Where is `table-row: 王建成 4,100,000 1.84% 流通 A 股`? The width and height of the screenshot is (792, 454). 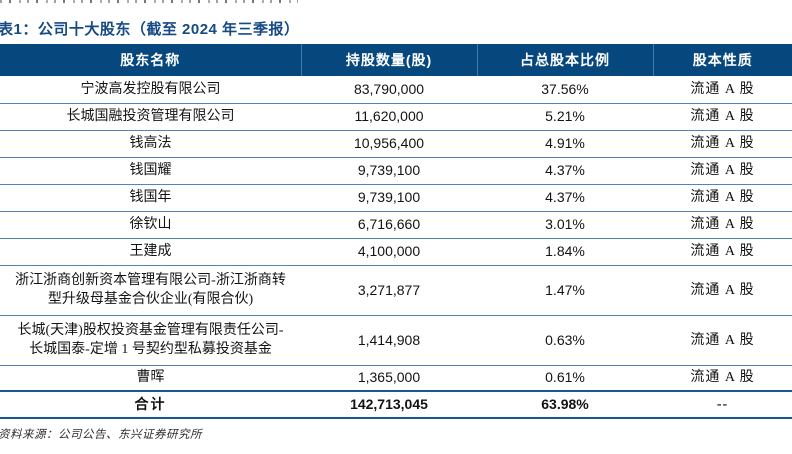
table-row: 王建成 4,100,000 1.84% 流通 A 股 is located at coordinates (396, 252).